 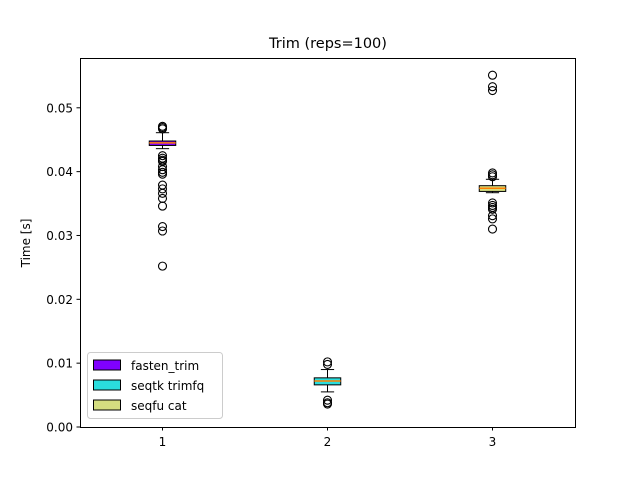 What do you see at coordinates (493, 442) in the screenshot?
I see `x-tick-label: 3` at bounding box center [493, 442].